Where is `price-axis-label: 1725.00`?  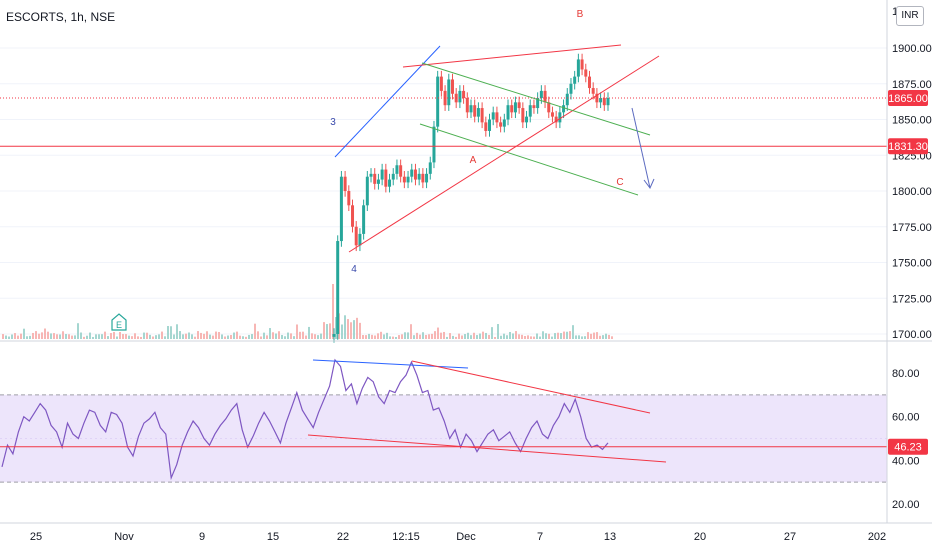 price-axis-label: 1725.00 is located at coordinates (912, 299).